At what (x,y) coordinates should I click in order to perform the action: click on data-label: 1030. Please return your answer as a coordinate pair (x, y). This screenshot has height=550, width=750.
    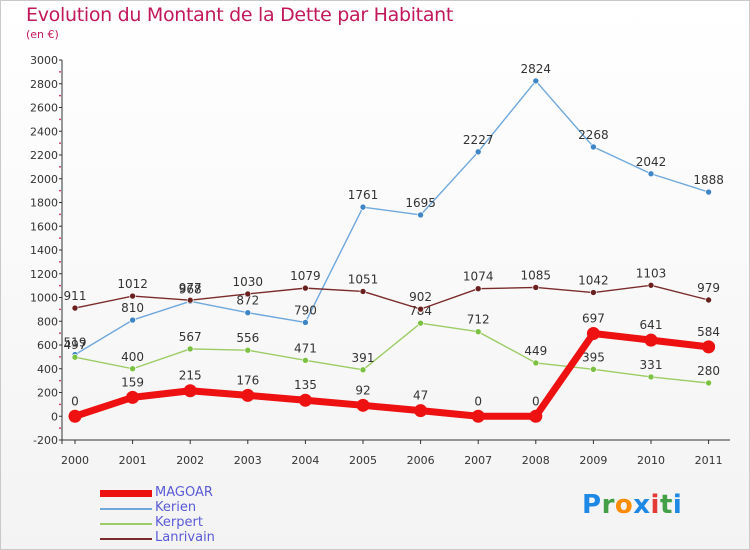
    Looking at the image, I should click on (248, 282).